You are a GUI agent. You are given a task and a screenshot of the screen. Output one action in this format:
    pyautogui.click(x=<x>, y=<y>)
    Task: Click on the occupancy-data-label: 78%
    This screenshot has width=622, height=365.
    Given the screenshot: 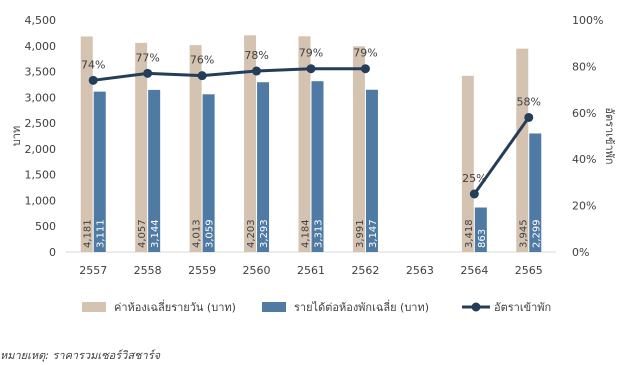 What is the action you would take?
    pyautogui.click(x=256, y=55)
    